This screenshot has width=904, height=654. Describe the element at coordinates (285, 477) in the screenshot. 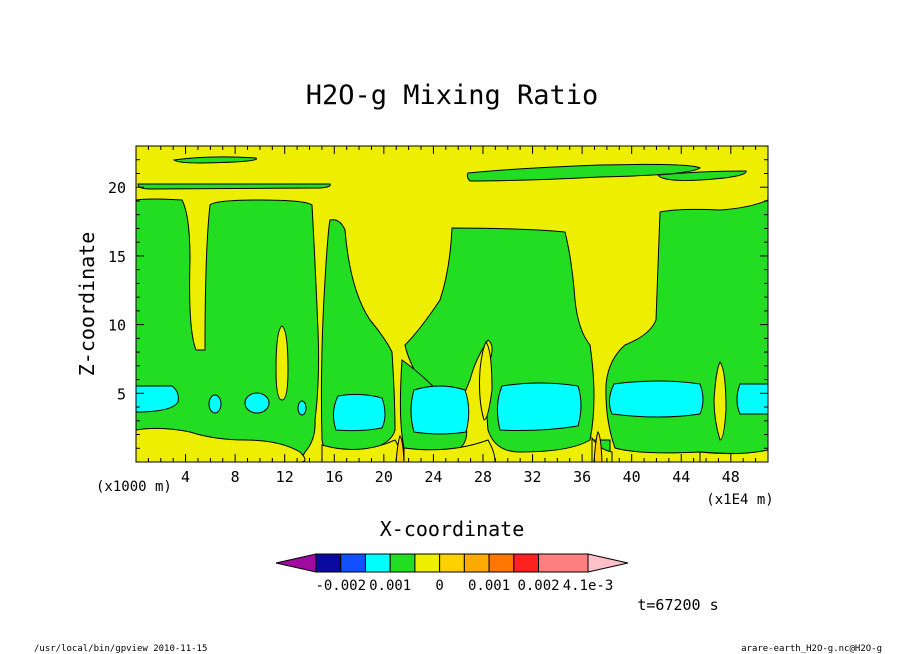

I see `x-tick-label: 12` at that location.